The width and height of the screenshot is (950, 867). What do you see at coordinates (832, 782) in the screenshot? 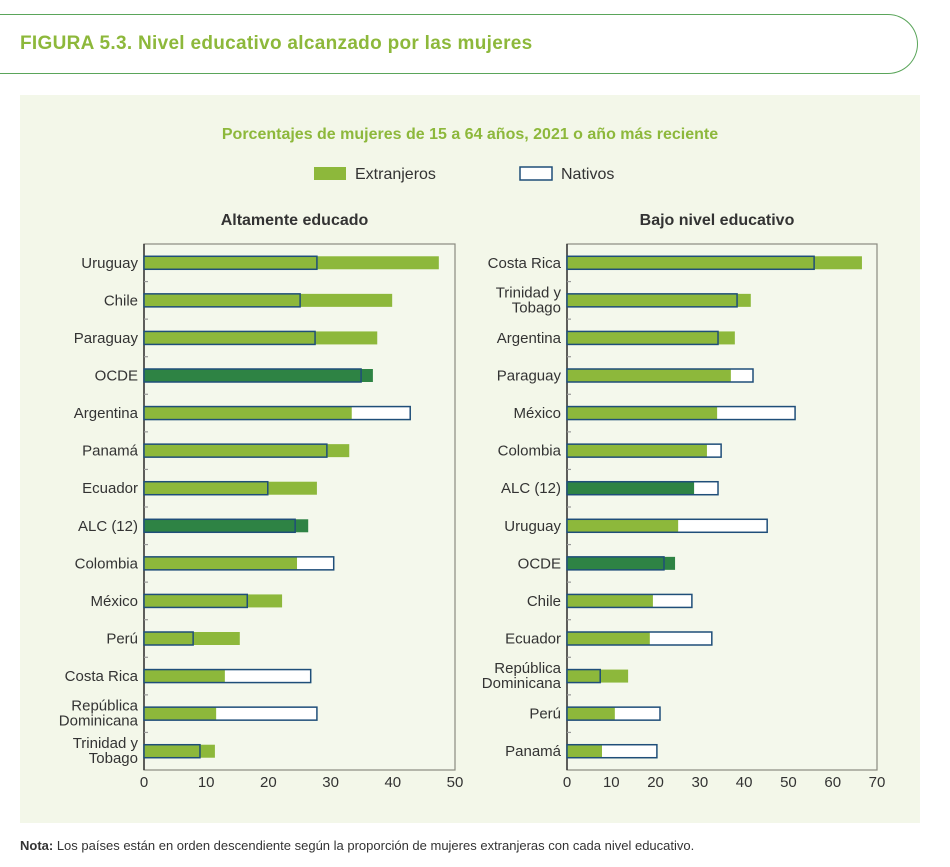
I see `x-tick-label: 60` at bounding box center [832, 782].